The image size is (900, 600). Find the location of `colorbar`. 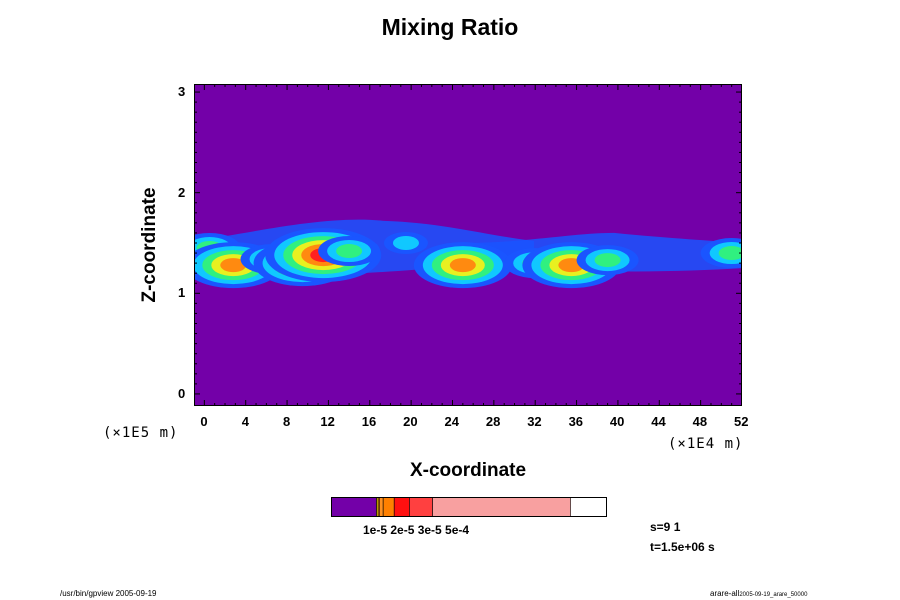

colorbar is located at coordinates (468, 507).